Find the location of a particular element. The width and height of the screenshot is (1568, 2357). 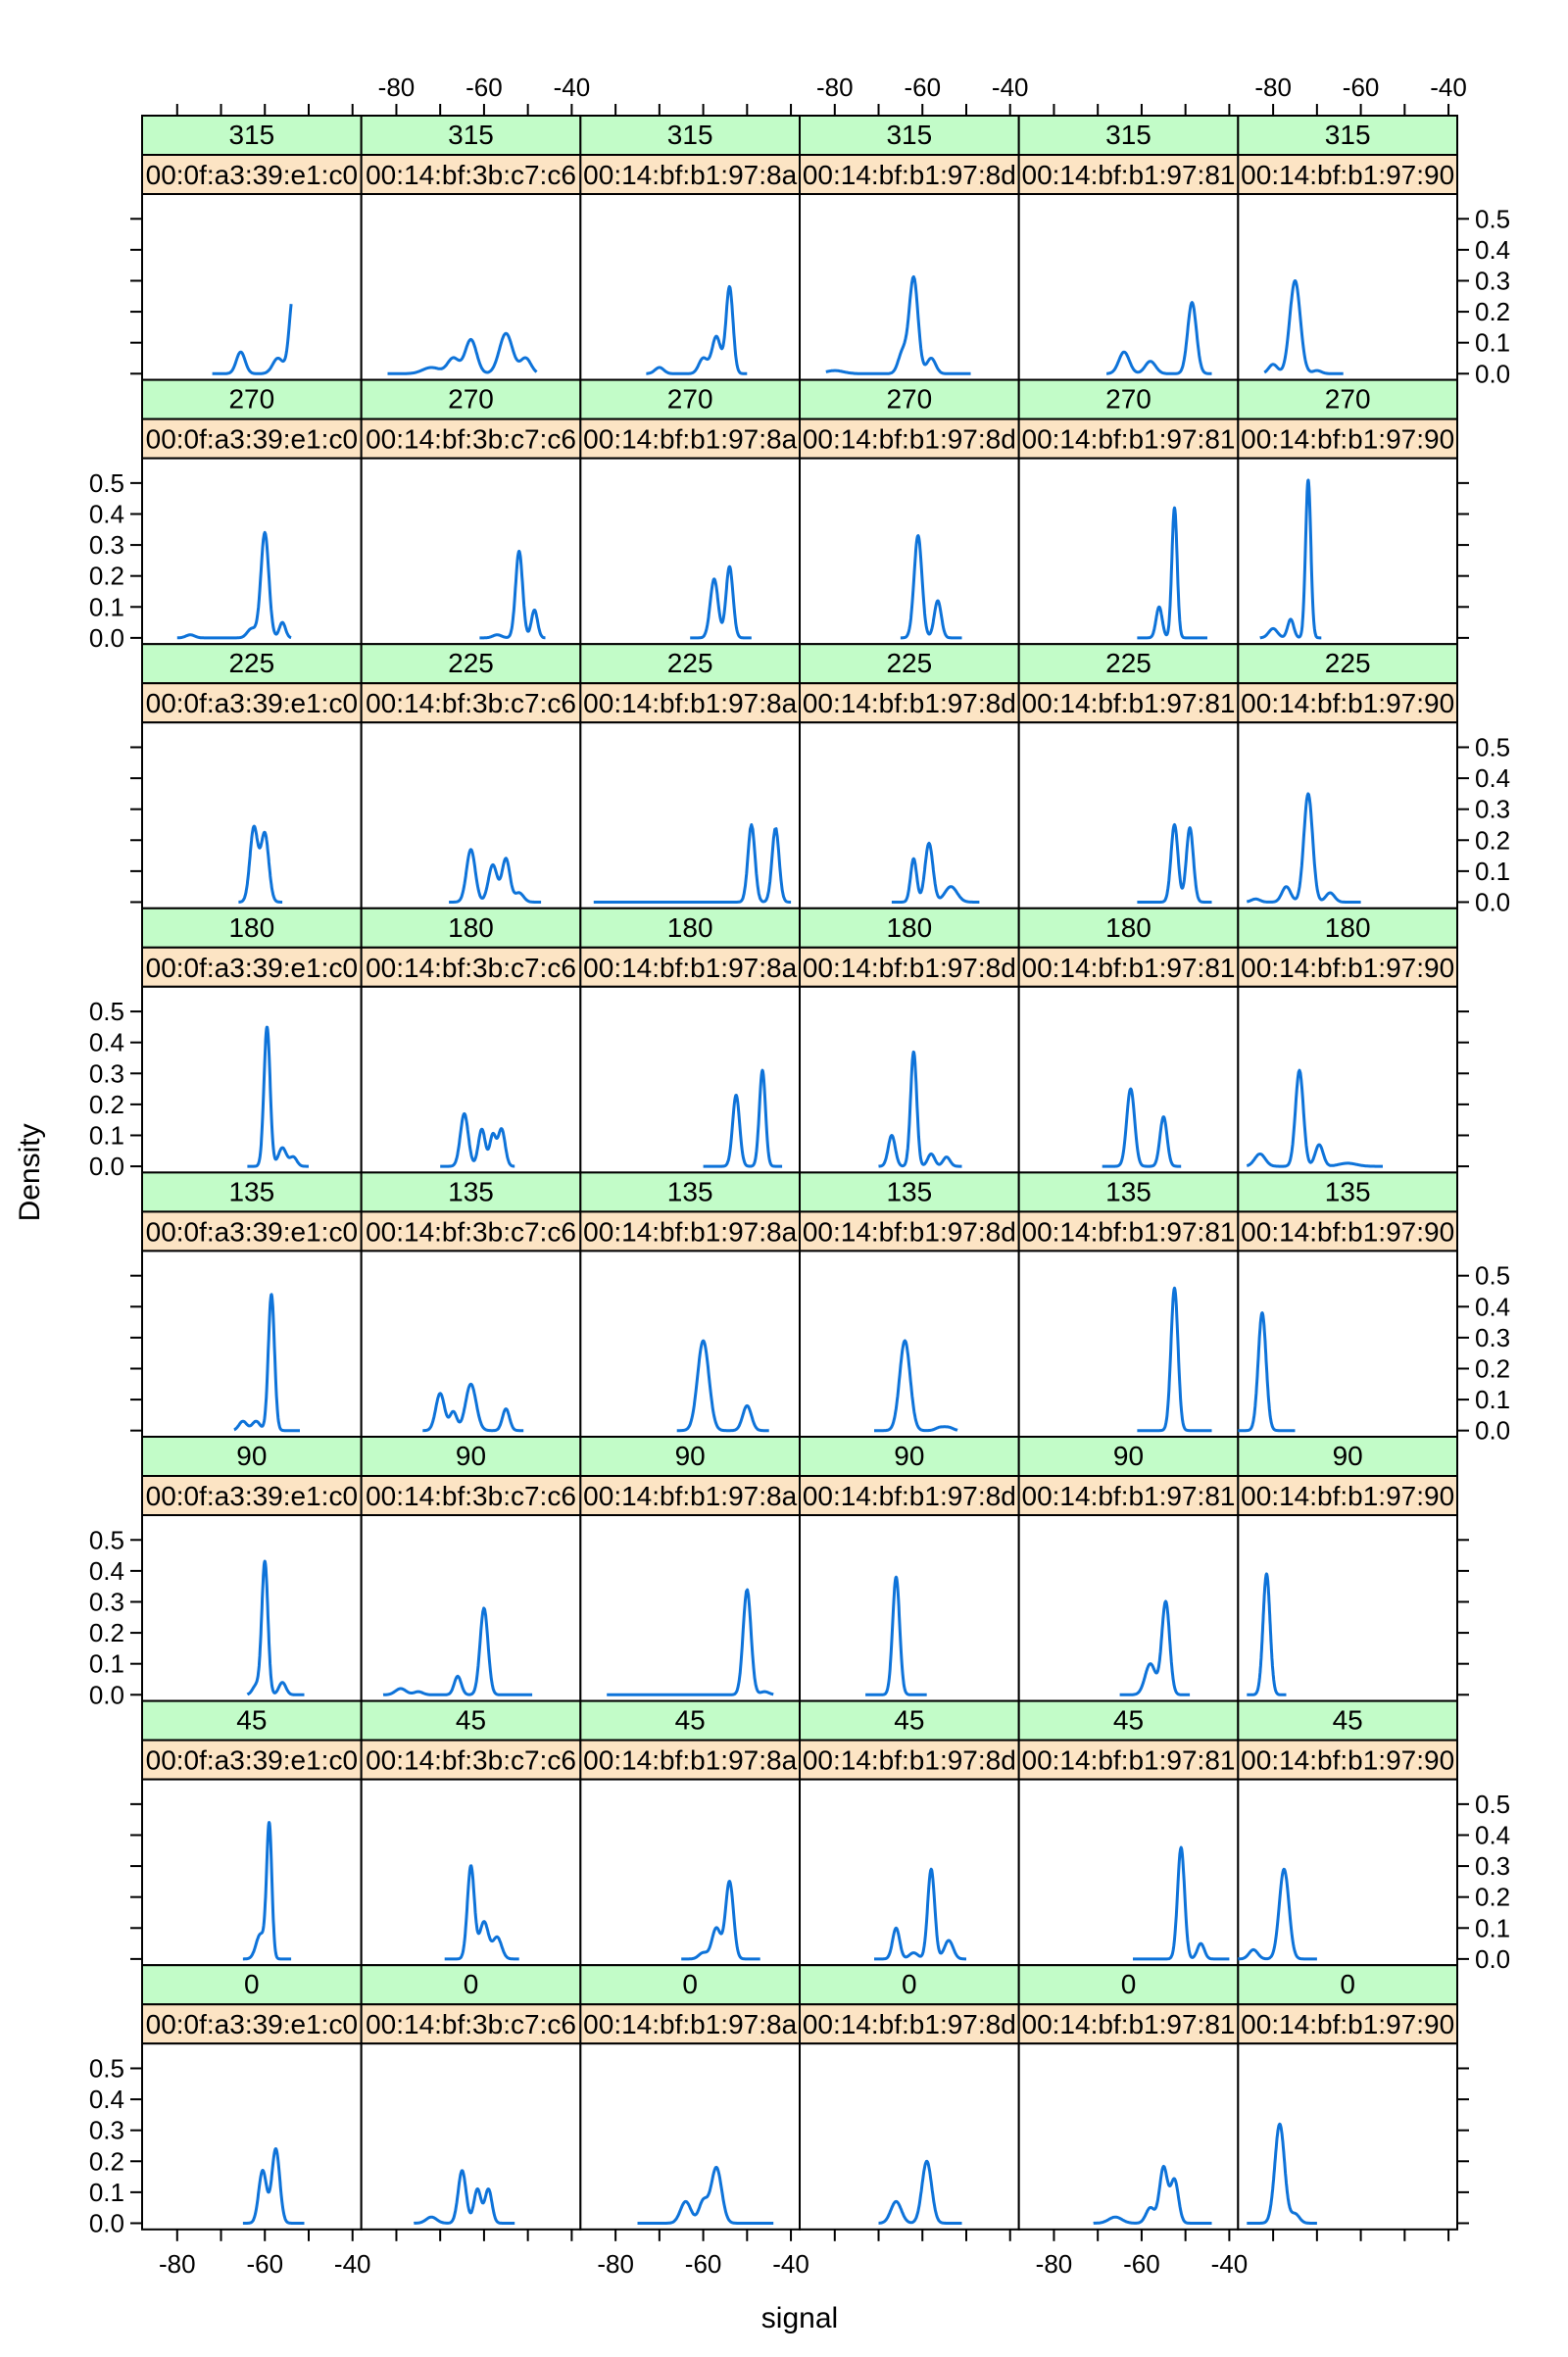

strip-mac-label: 00:14:bf:b1:97:90 is located at coordinates (1347, 703).